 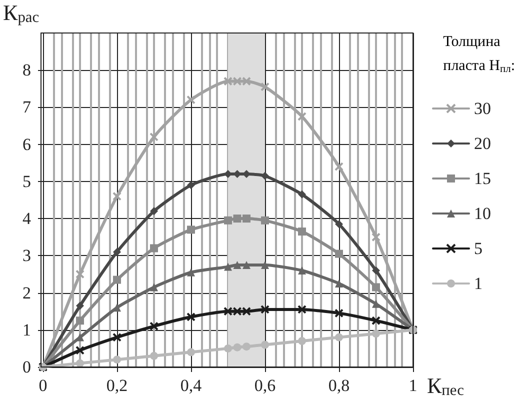 I want to click on x-tick-label: 1, so click(x=413, y=385).